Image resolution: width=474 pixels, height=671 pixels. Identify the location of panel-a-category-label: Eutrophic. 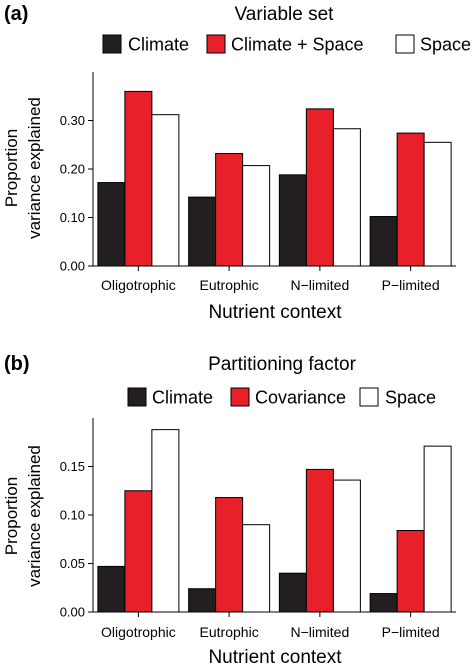
(229, 285).